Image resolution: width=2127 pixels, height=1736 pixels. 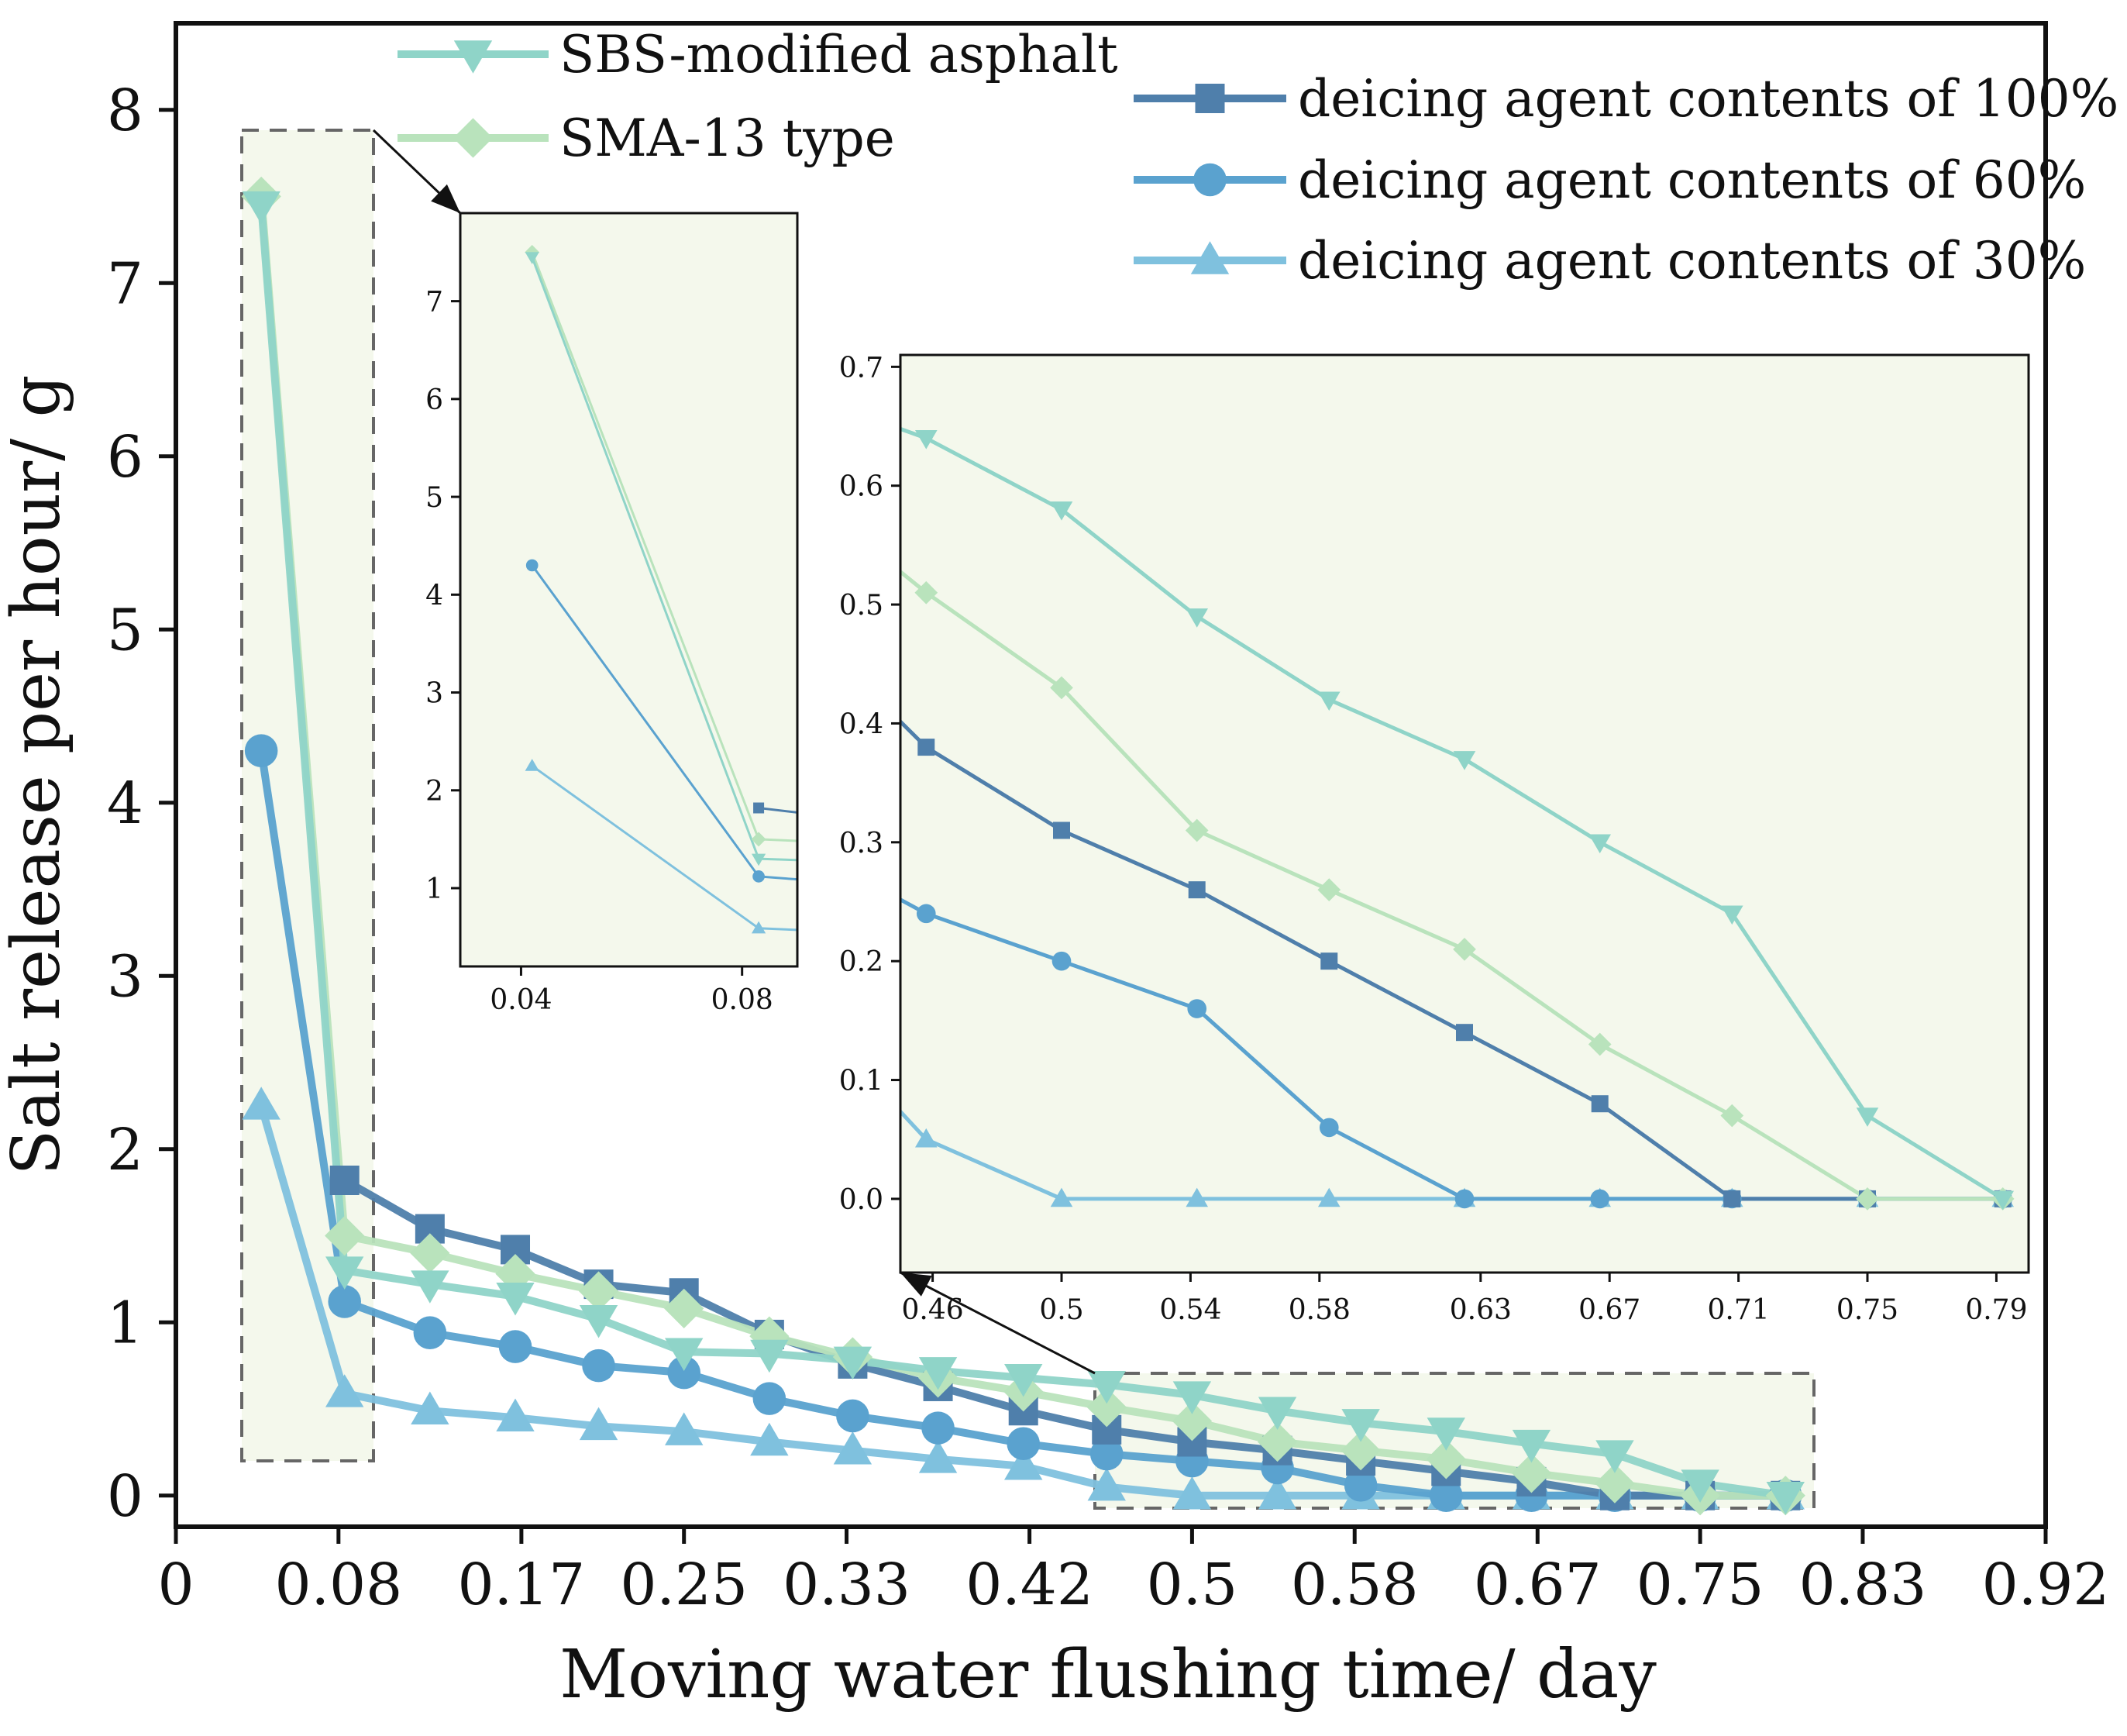 I want to click on inset-right-x-tick-label: 0.71, so click(x=1739, y=1310).